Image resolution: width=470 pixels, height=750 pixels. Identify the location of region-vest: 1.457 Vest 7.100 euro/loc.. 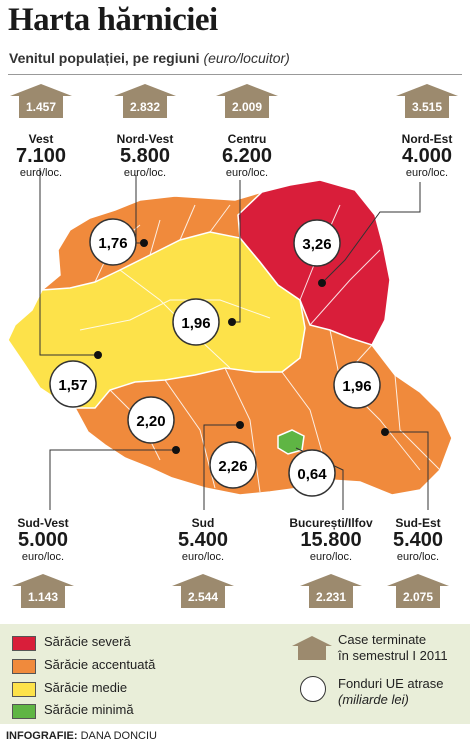
(48, 131).